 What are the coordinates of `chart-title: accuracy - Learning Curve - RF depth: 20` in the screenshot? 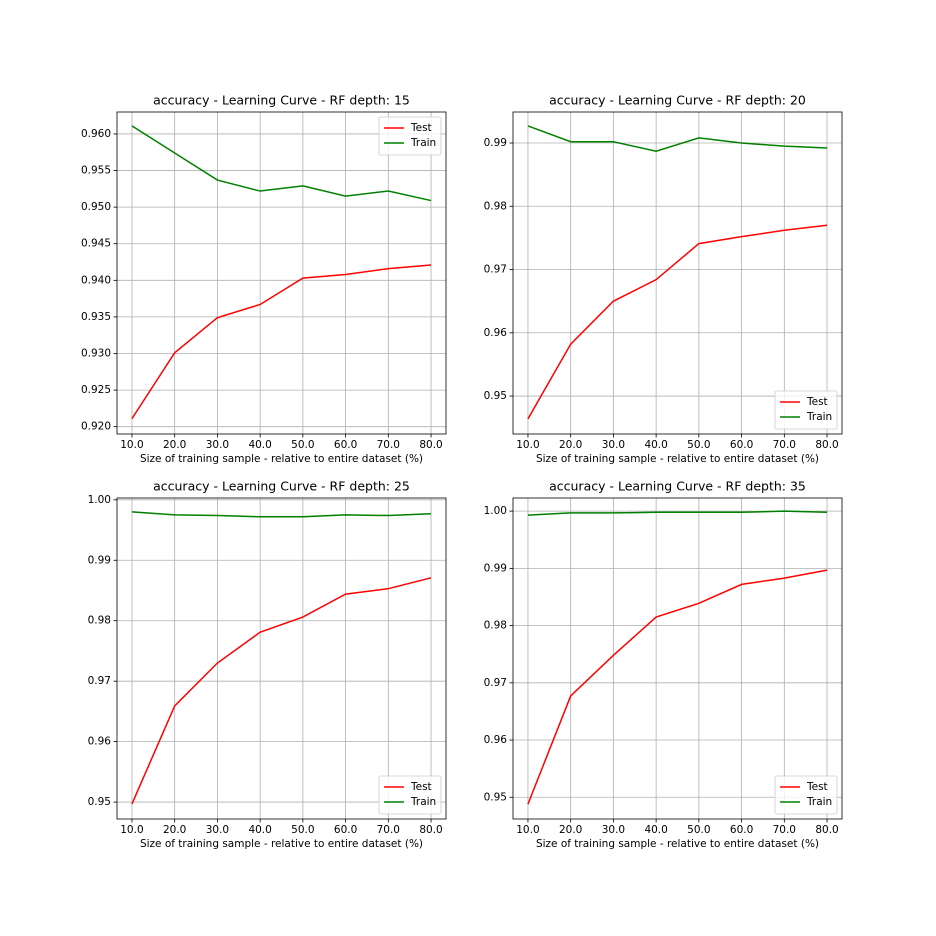 It's located at (677, 100).